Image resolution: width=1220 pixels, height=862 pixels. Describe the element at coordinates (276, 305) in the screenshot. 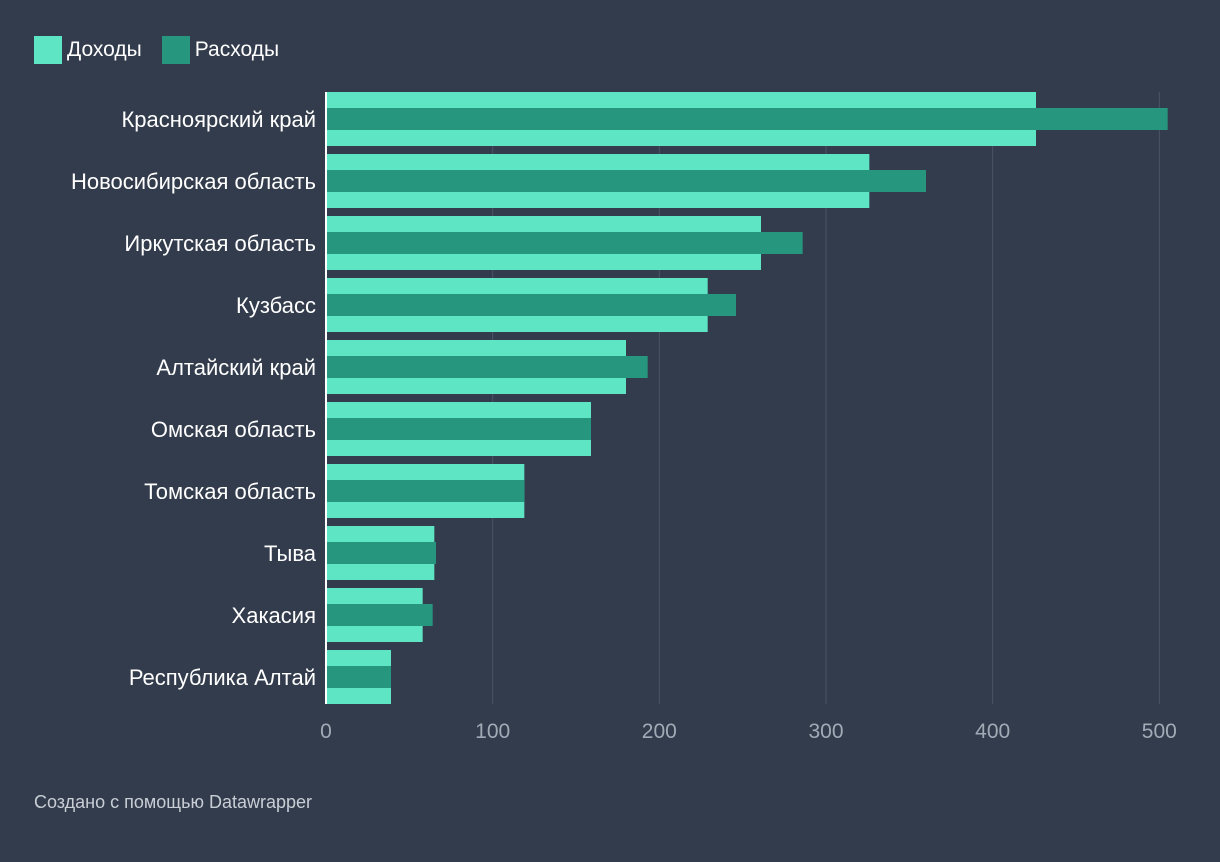

I see `category-label: Кузбасс` at that location.